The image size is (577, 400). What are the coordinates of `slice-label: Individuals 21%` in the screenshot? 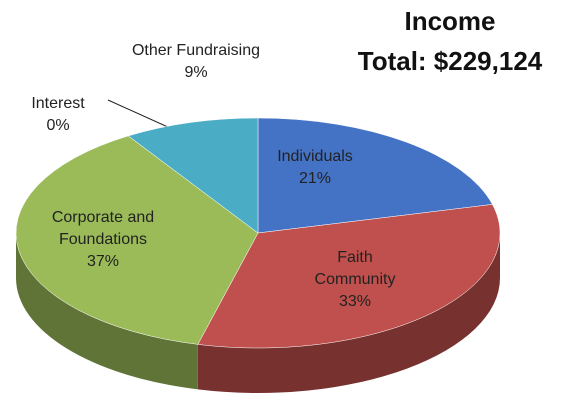 It's located at (315, 168).